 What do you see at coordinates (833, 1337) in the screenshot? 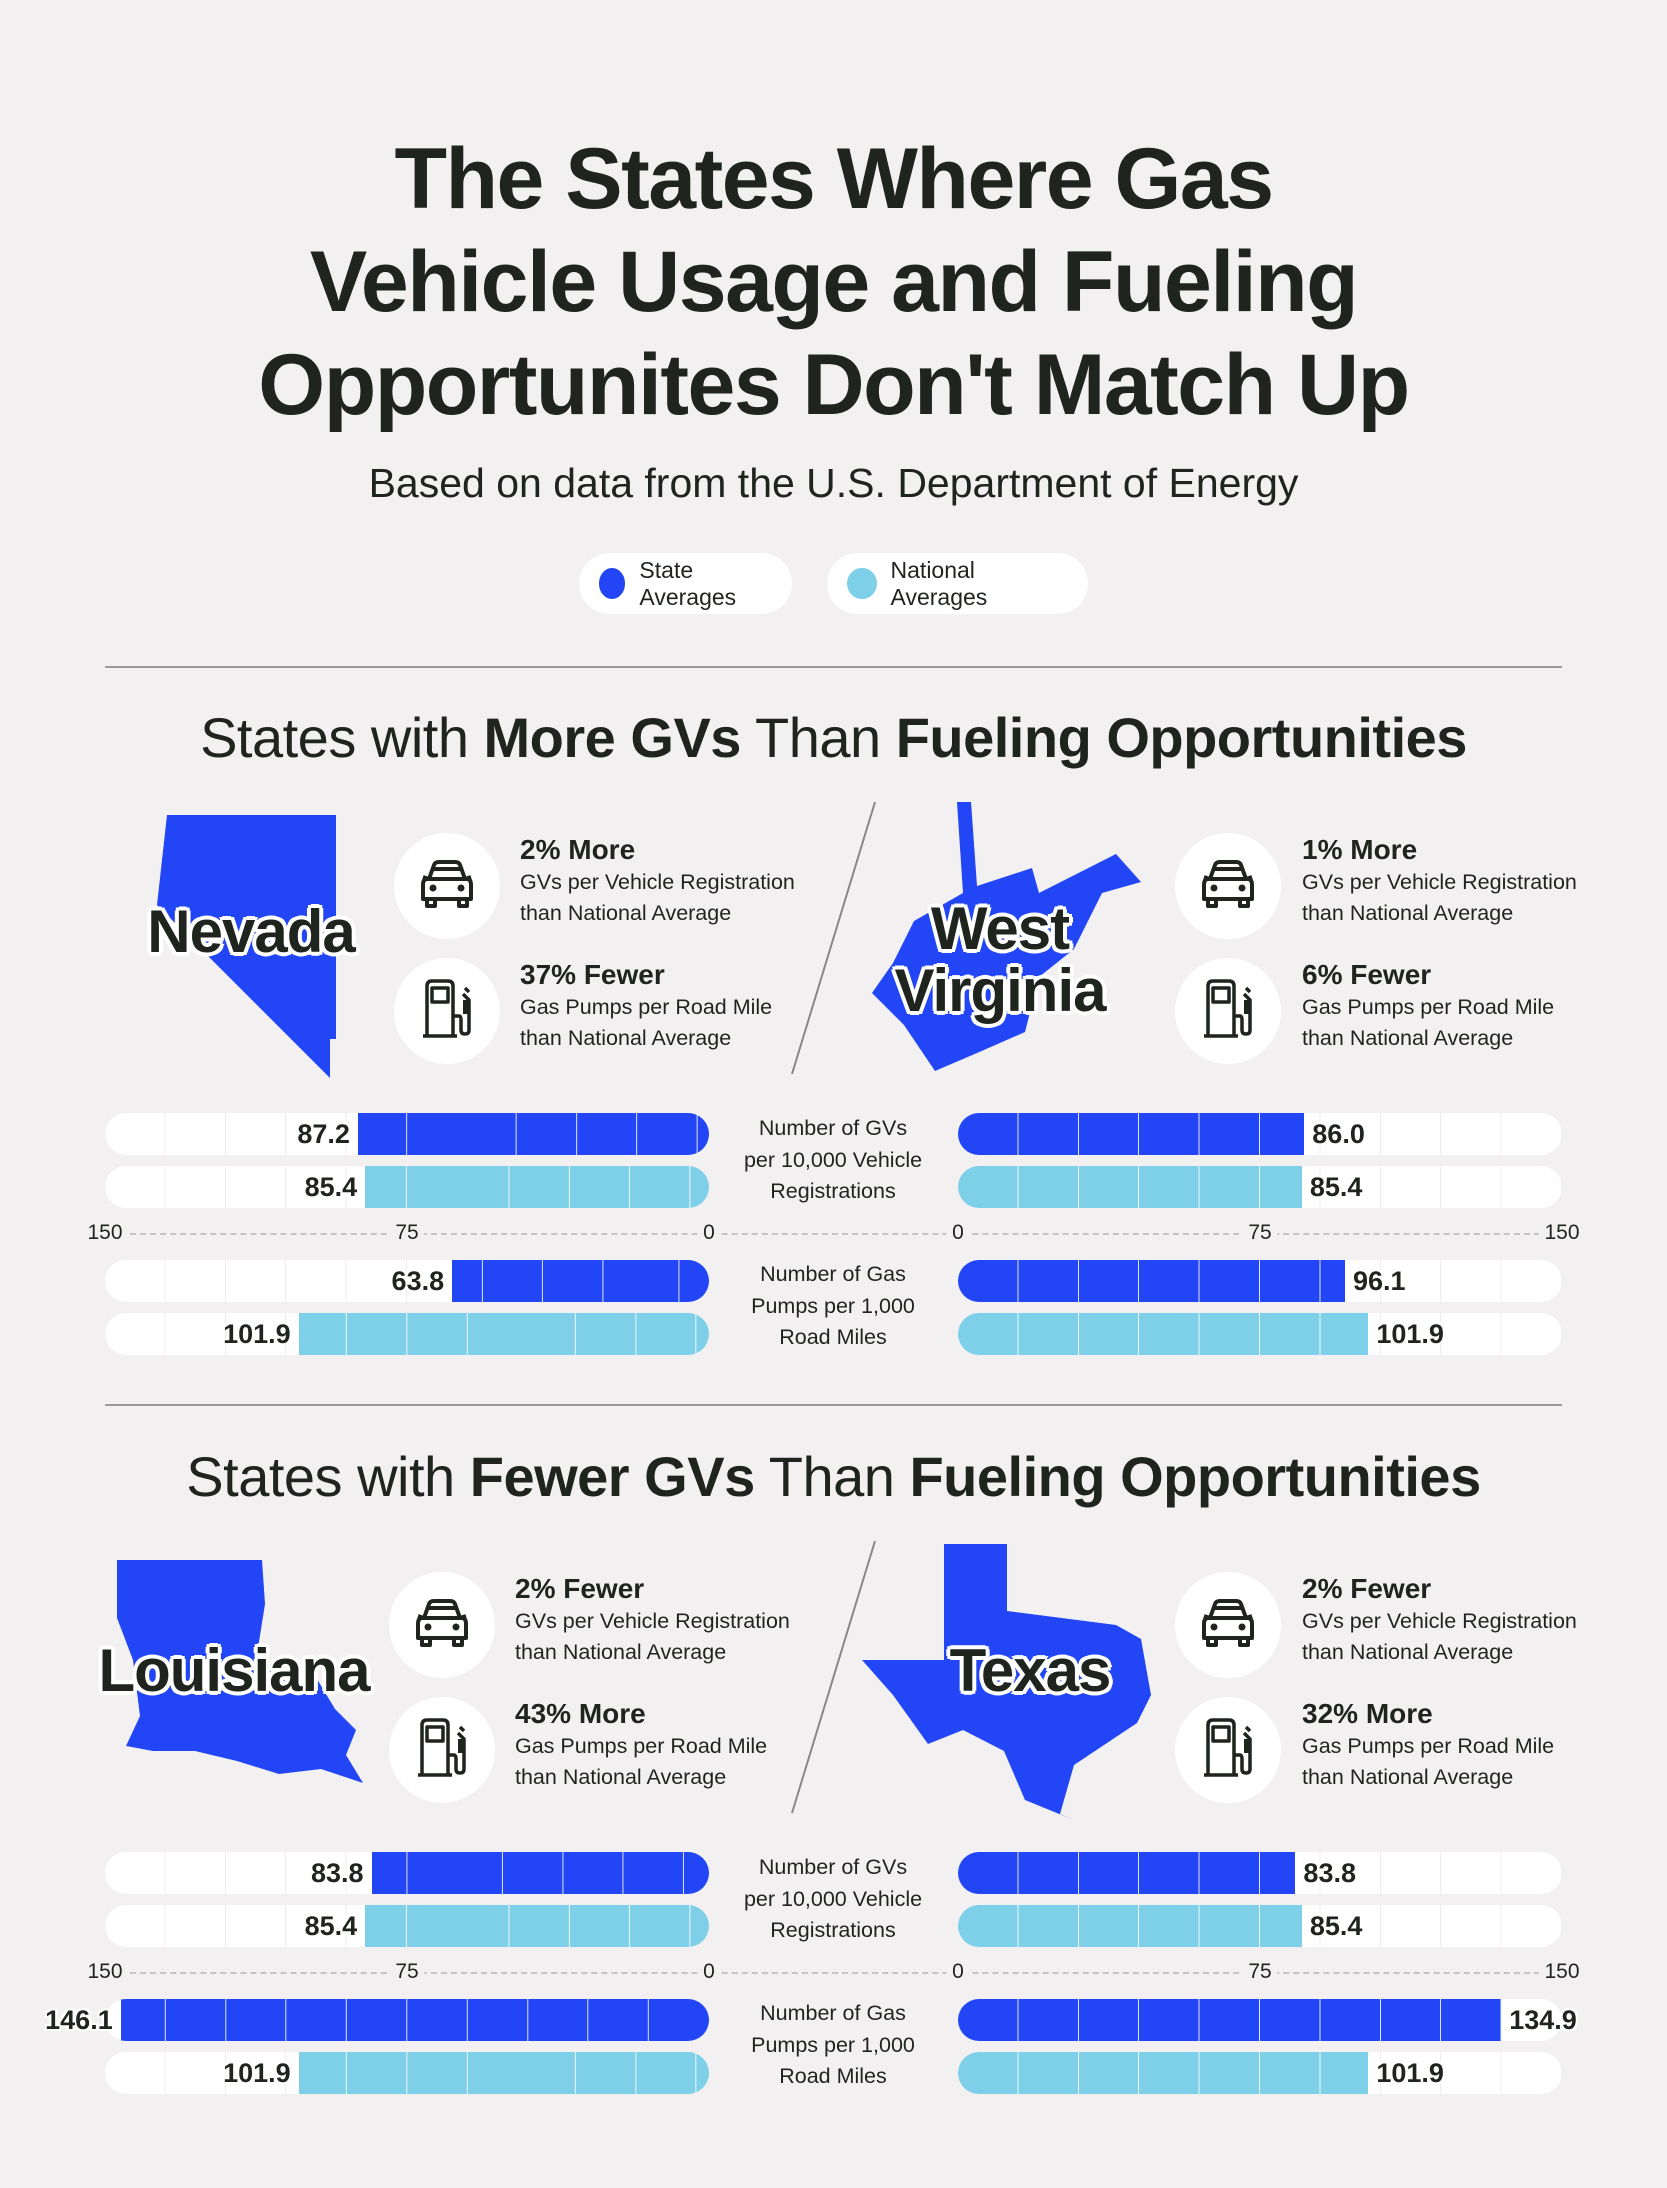
I see `metric-label-line: Road Miles` at bounding box center [833, 1337].